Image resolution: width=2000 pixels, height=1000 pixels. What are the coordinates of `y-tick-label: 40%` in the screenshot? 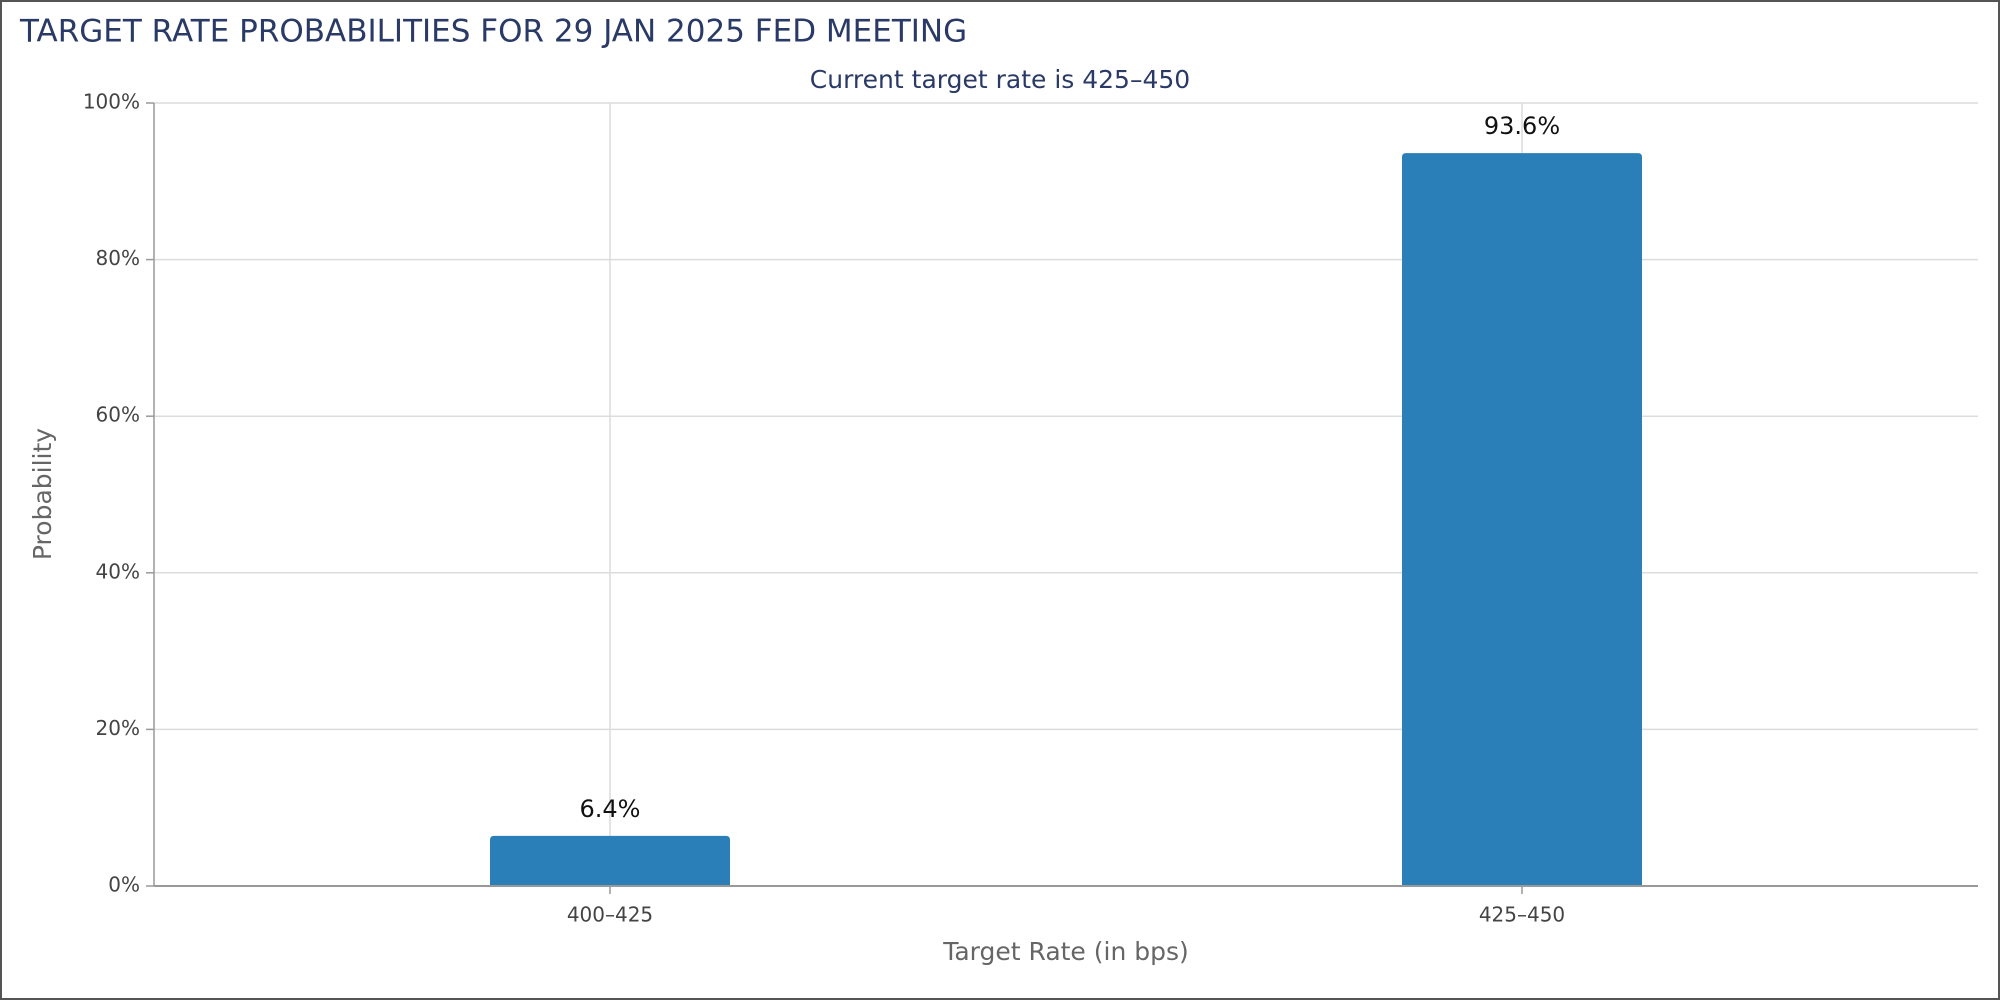 It's located at (118, 571).